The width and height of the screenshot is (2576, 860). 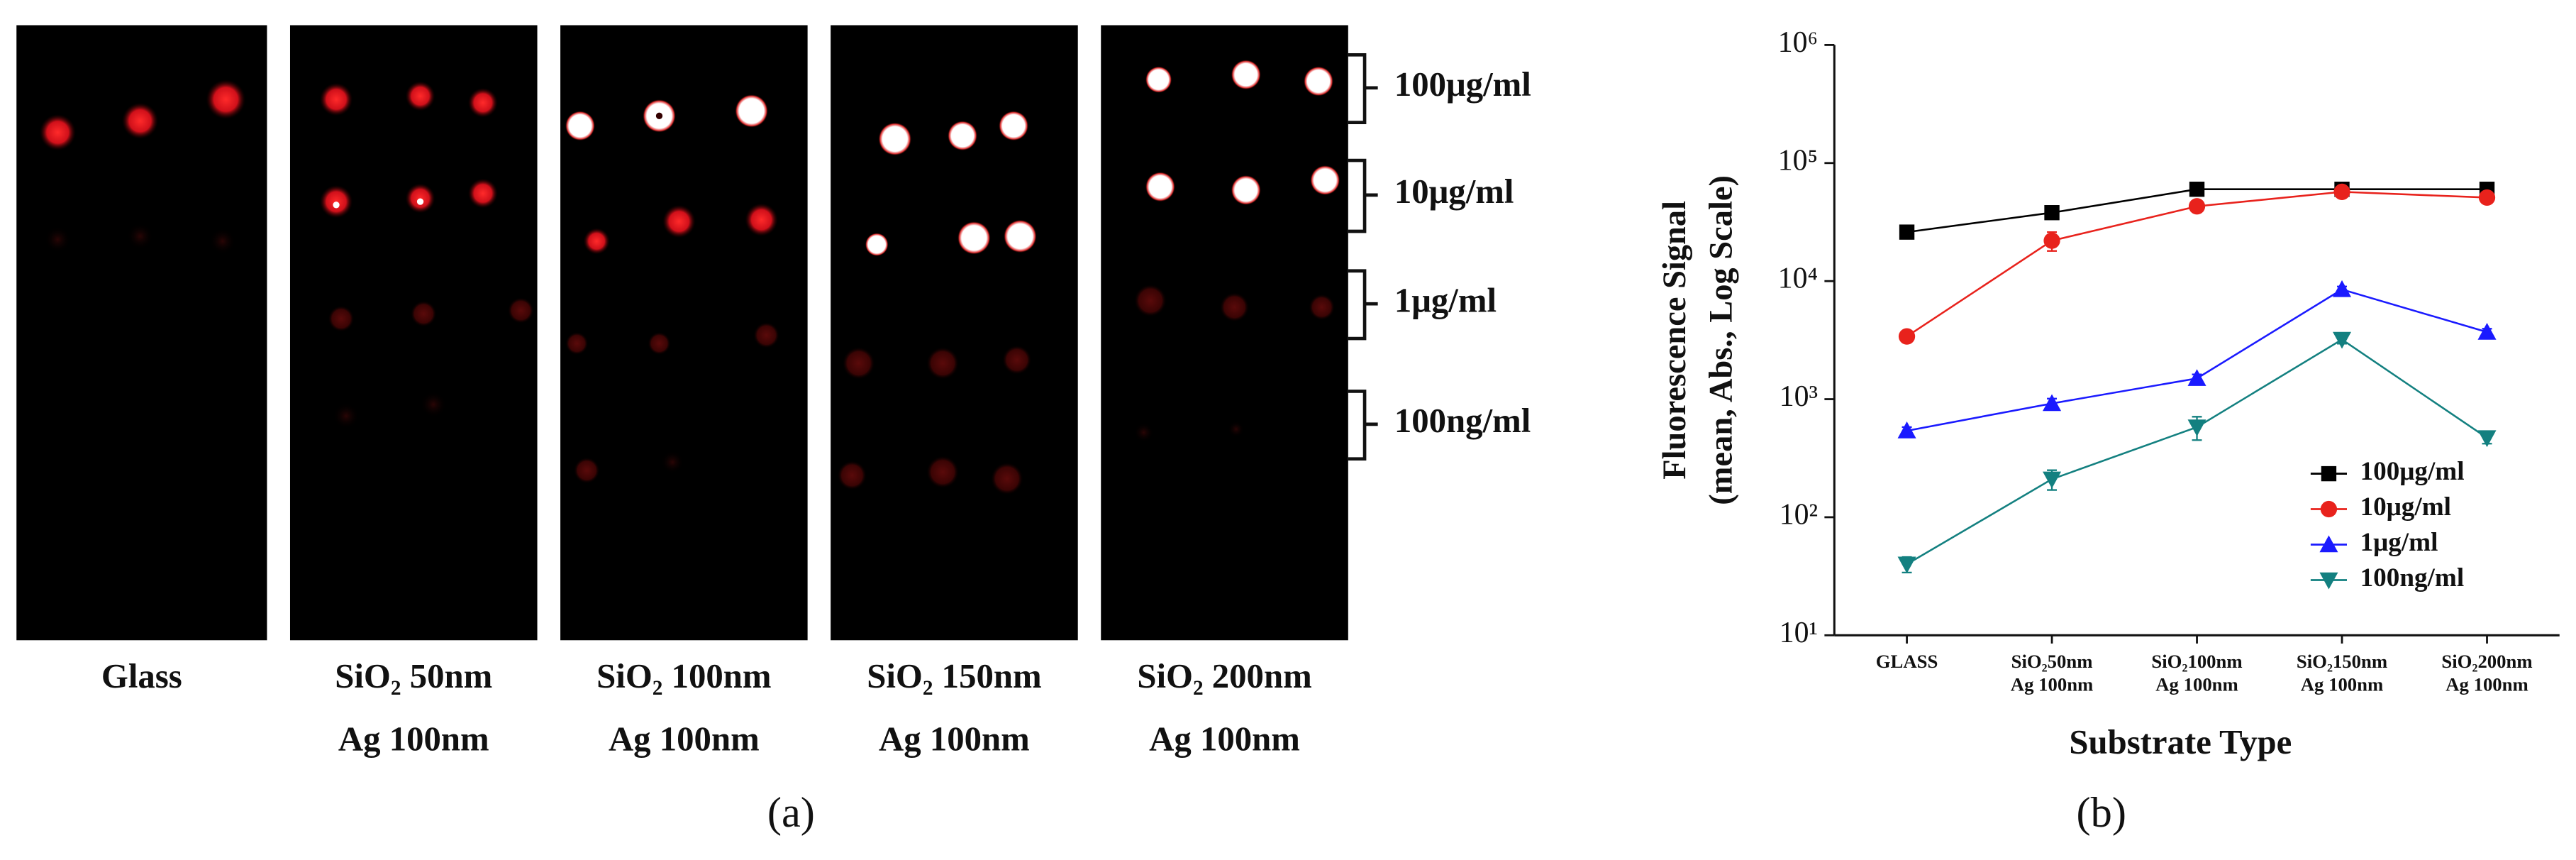 I want to click on substrate-label: SiO₂ 50nm, so click(x=413, y=676).